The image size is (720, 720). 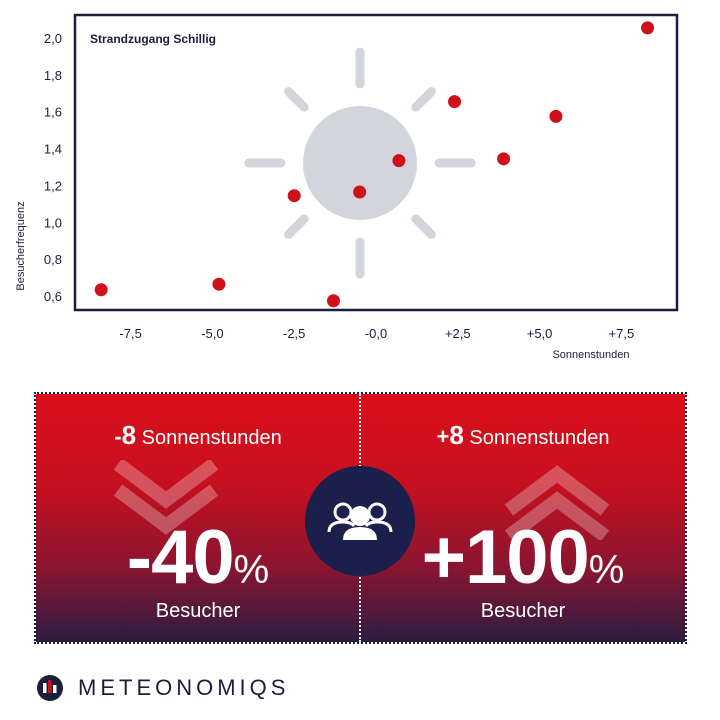 I want to click on chart-title: Strandzugang Schillig, so click(x=153, y=39).